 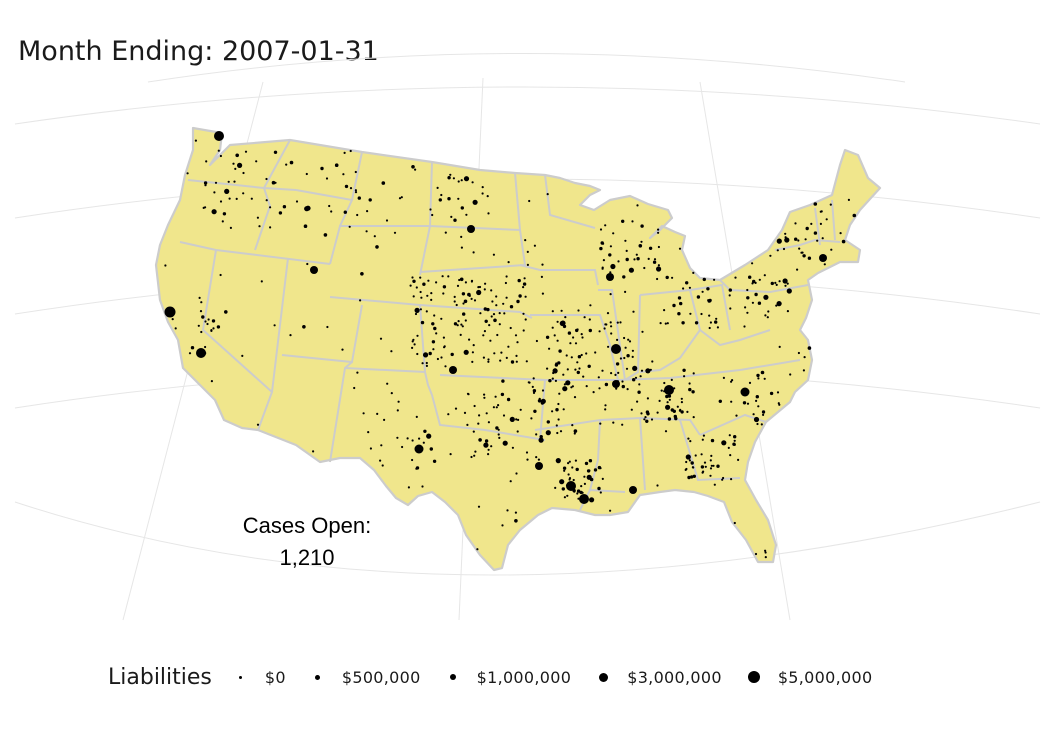 What do you see at coordinates (526, 68) in the screenshot?
I see `graticule-parallel` at bounding box center [526, 68].